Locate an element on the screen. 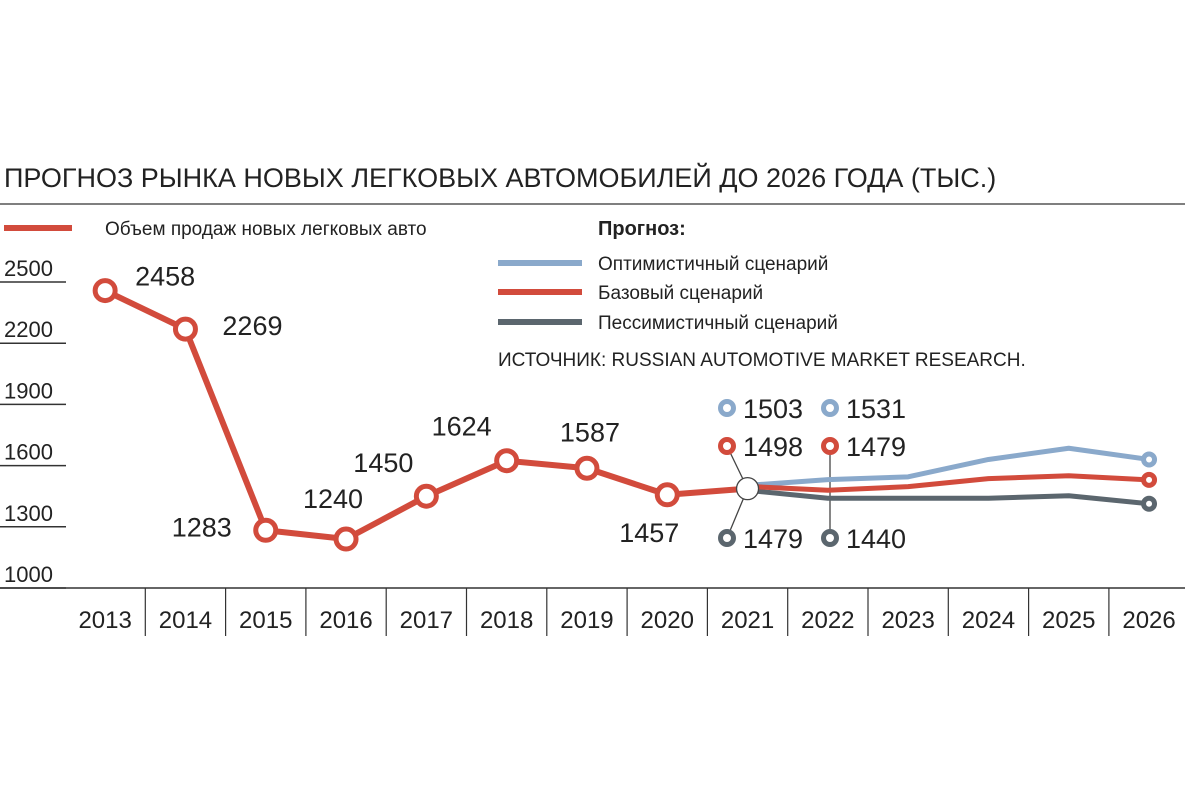 This screenshot has width=1185, height=791. x-tick-label: 2017 is located at coordinates (426, 620).